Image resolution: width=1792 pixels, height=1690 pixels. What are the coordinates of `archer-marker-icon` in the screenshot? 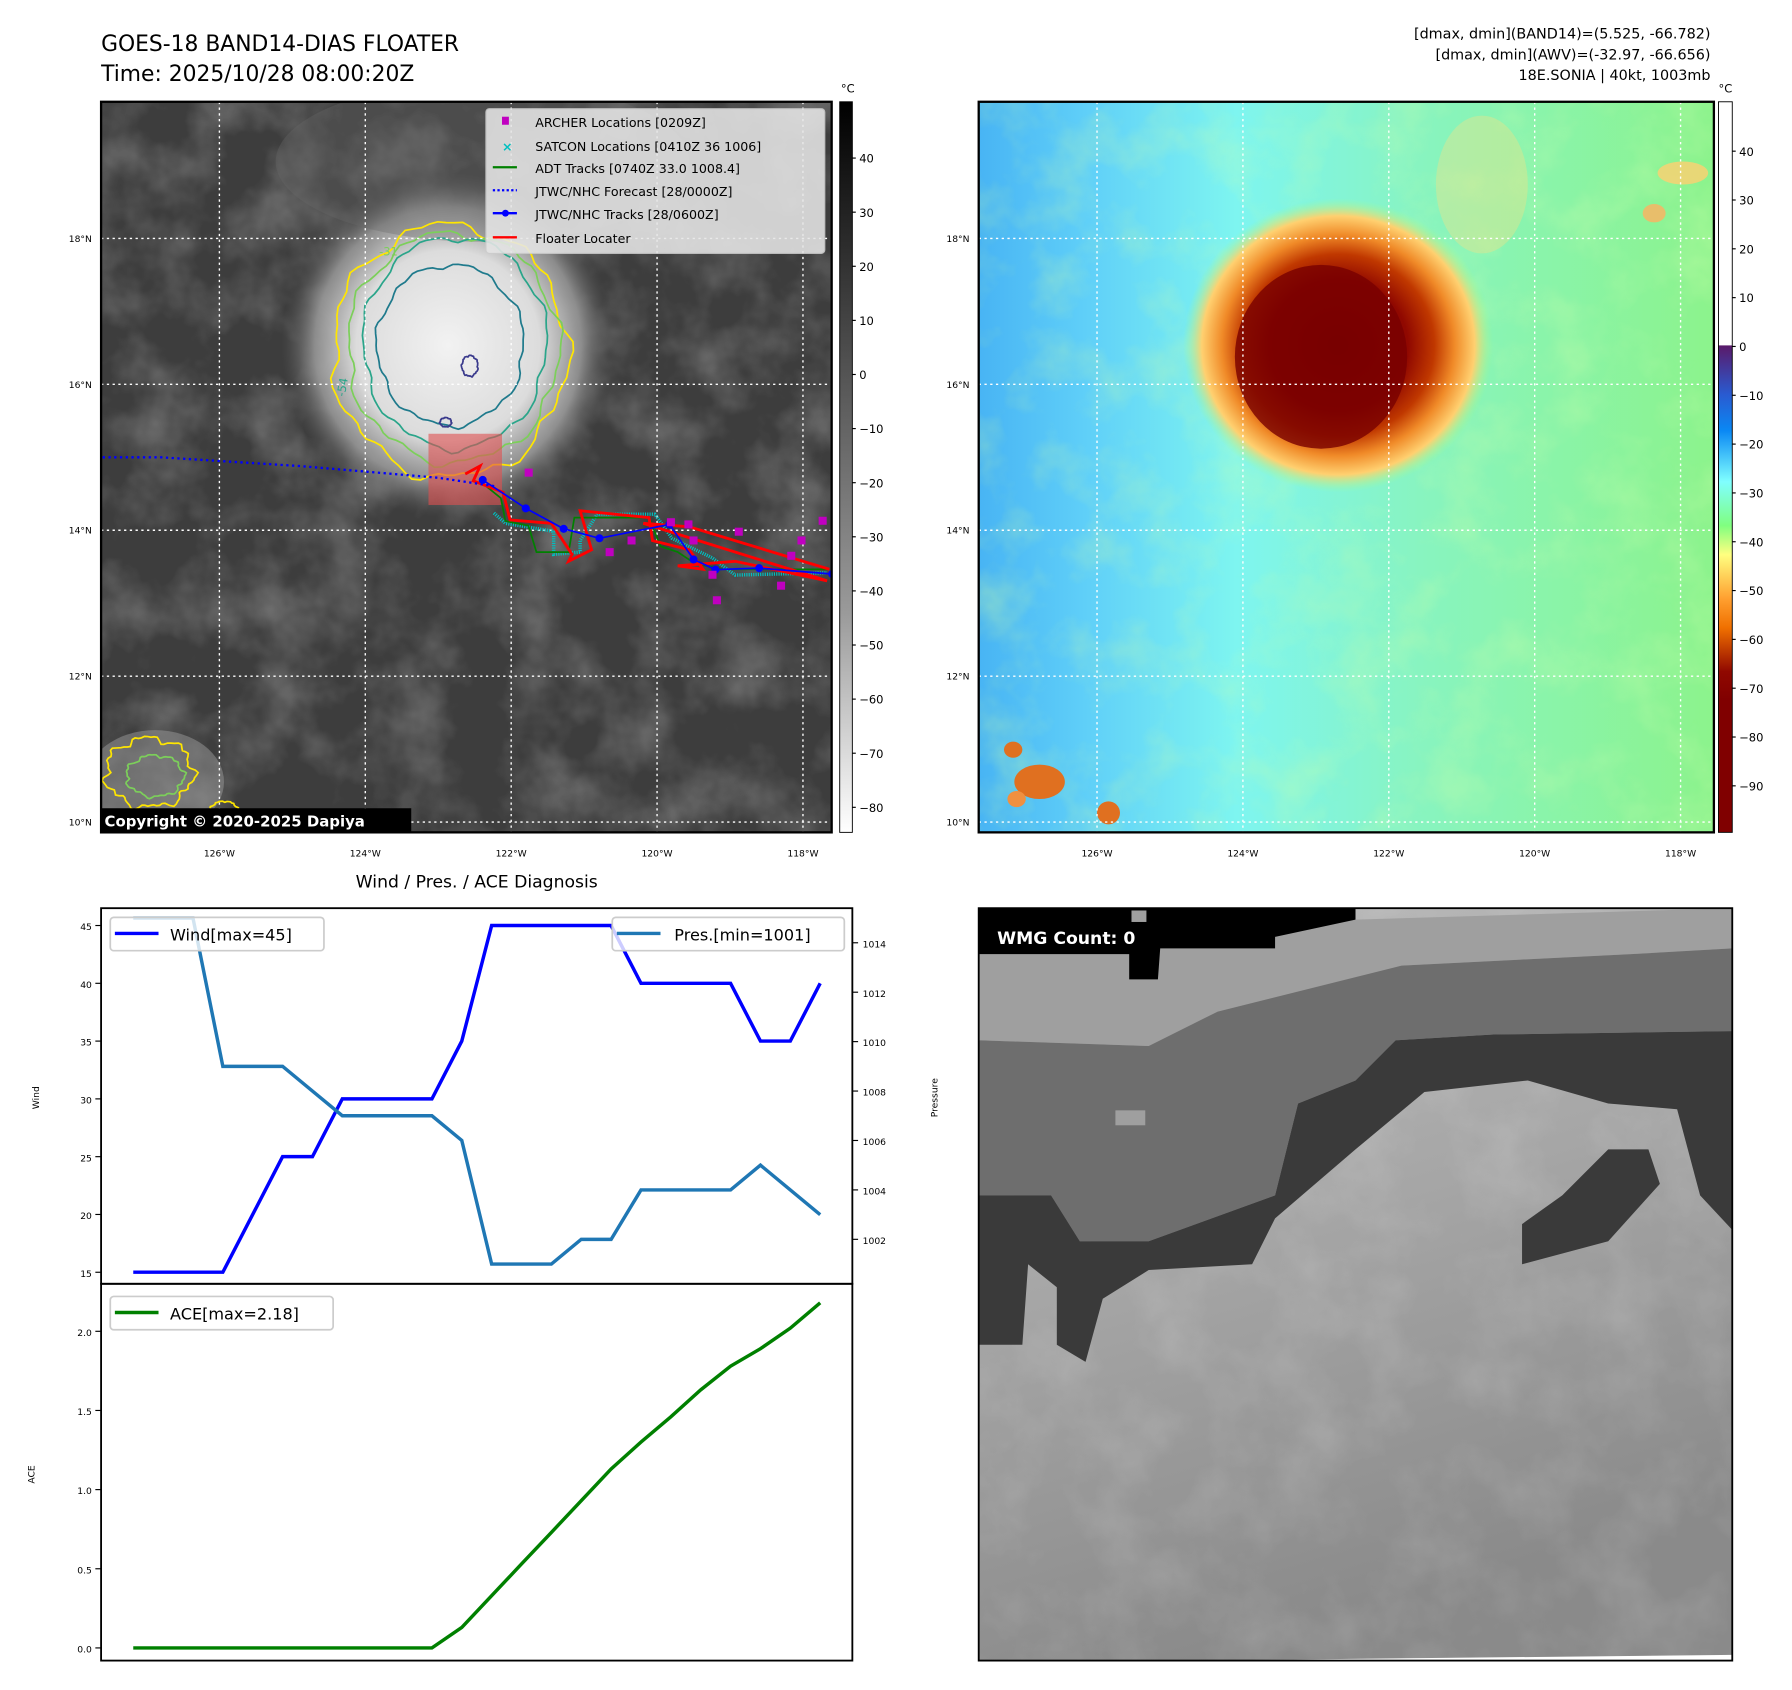 It's located at (505, 120).